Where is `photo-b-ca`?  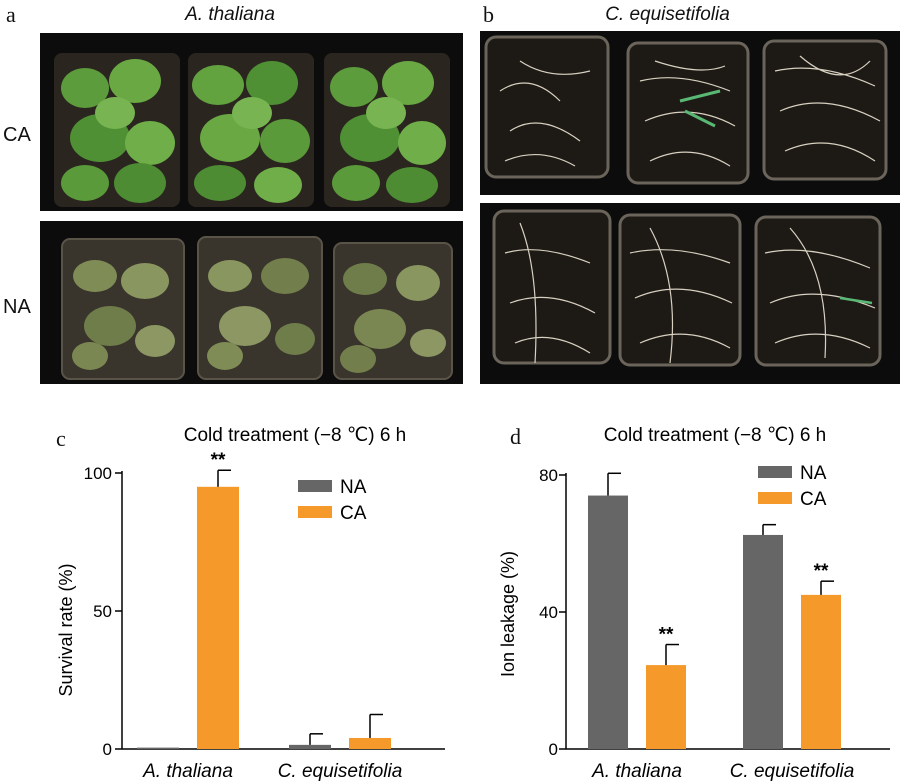
photo-b-ca is located at coordinates (690, 113).